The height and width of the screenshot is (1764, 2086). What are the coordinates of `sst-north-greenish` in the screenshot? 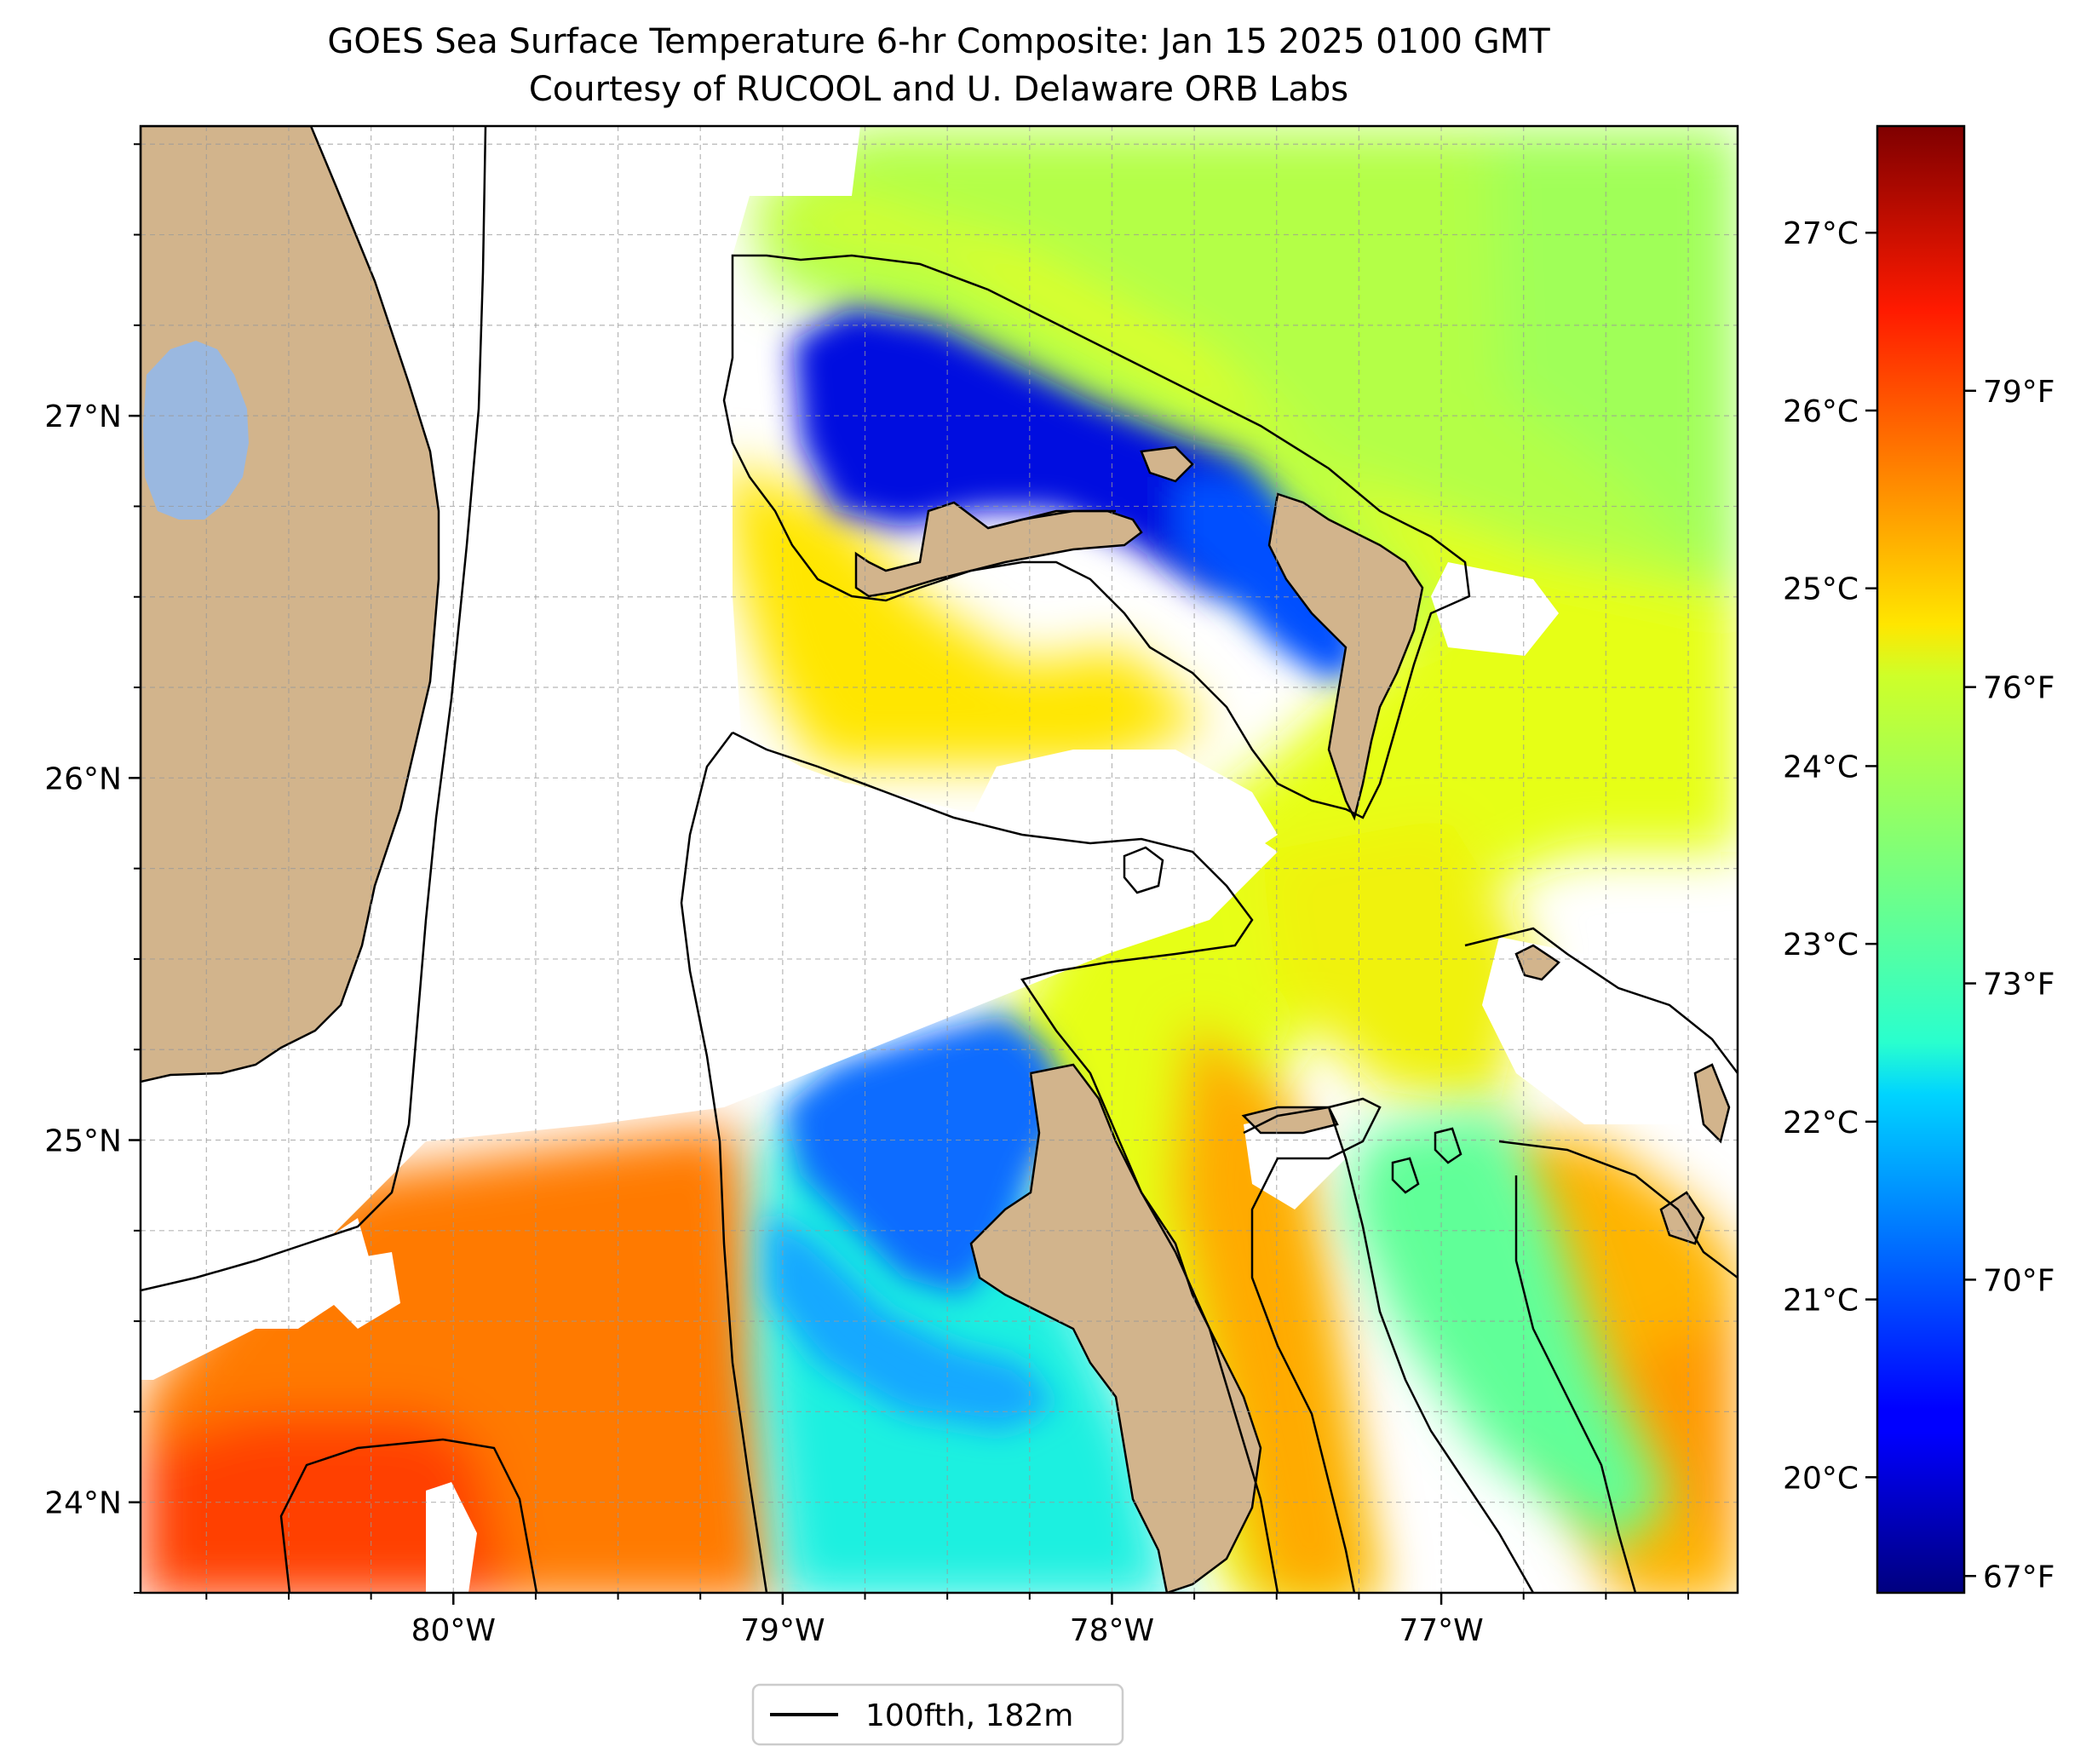 It's located at (1614, 366).